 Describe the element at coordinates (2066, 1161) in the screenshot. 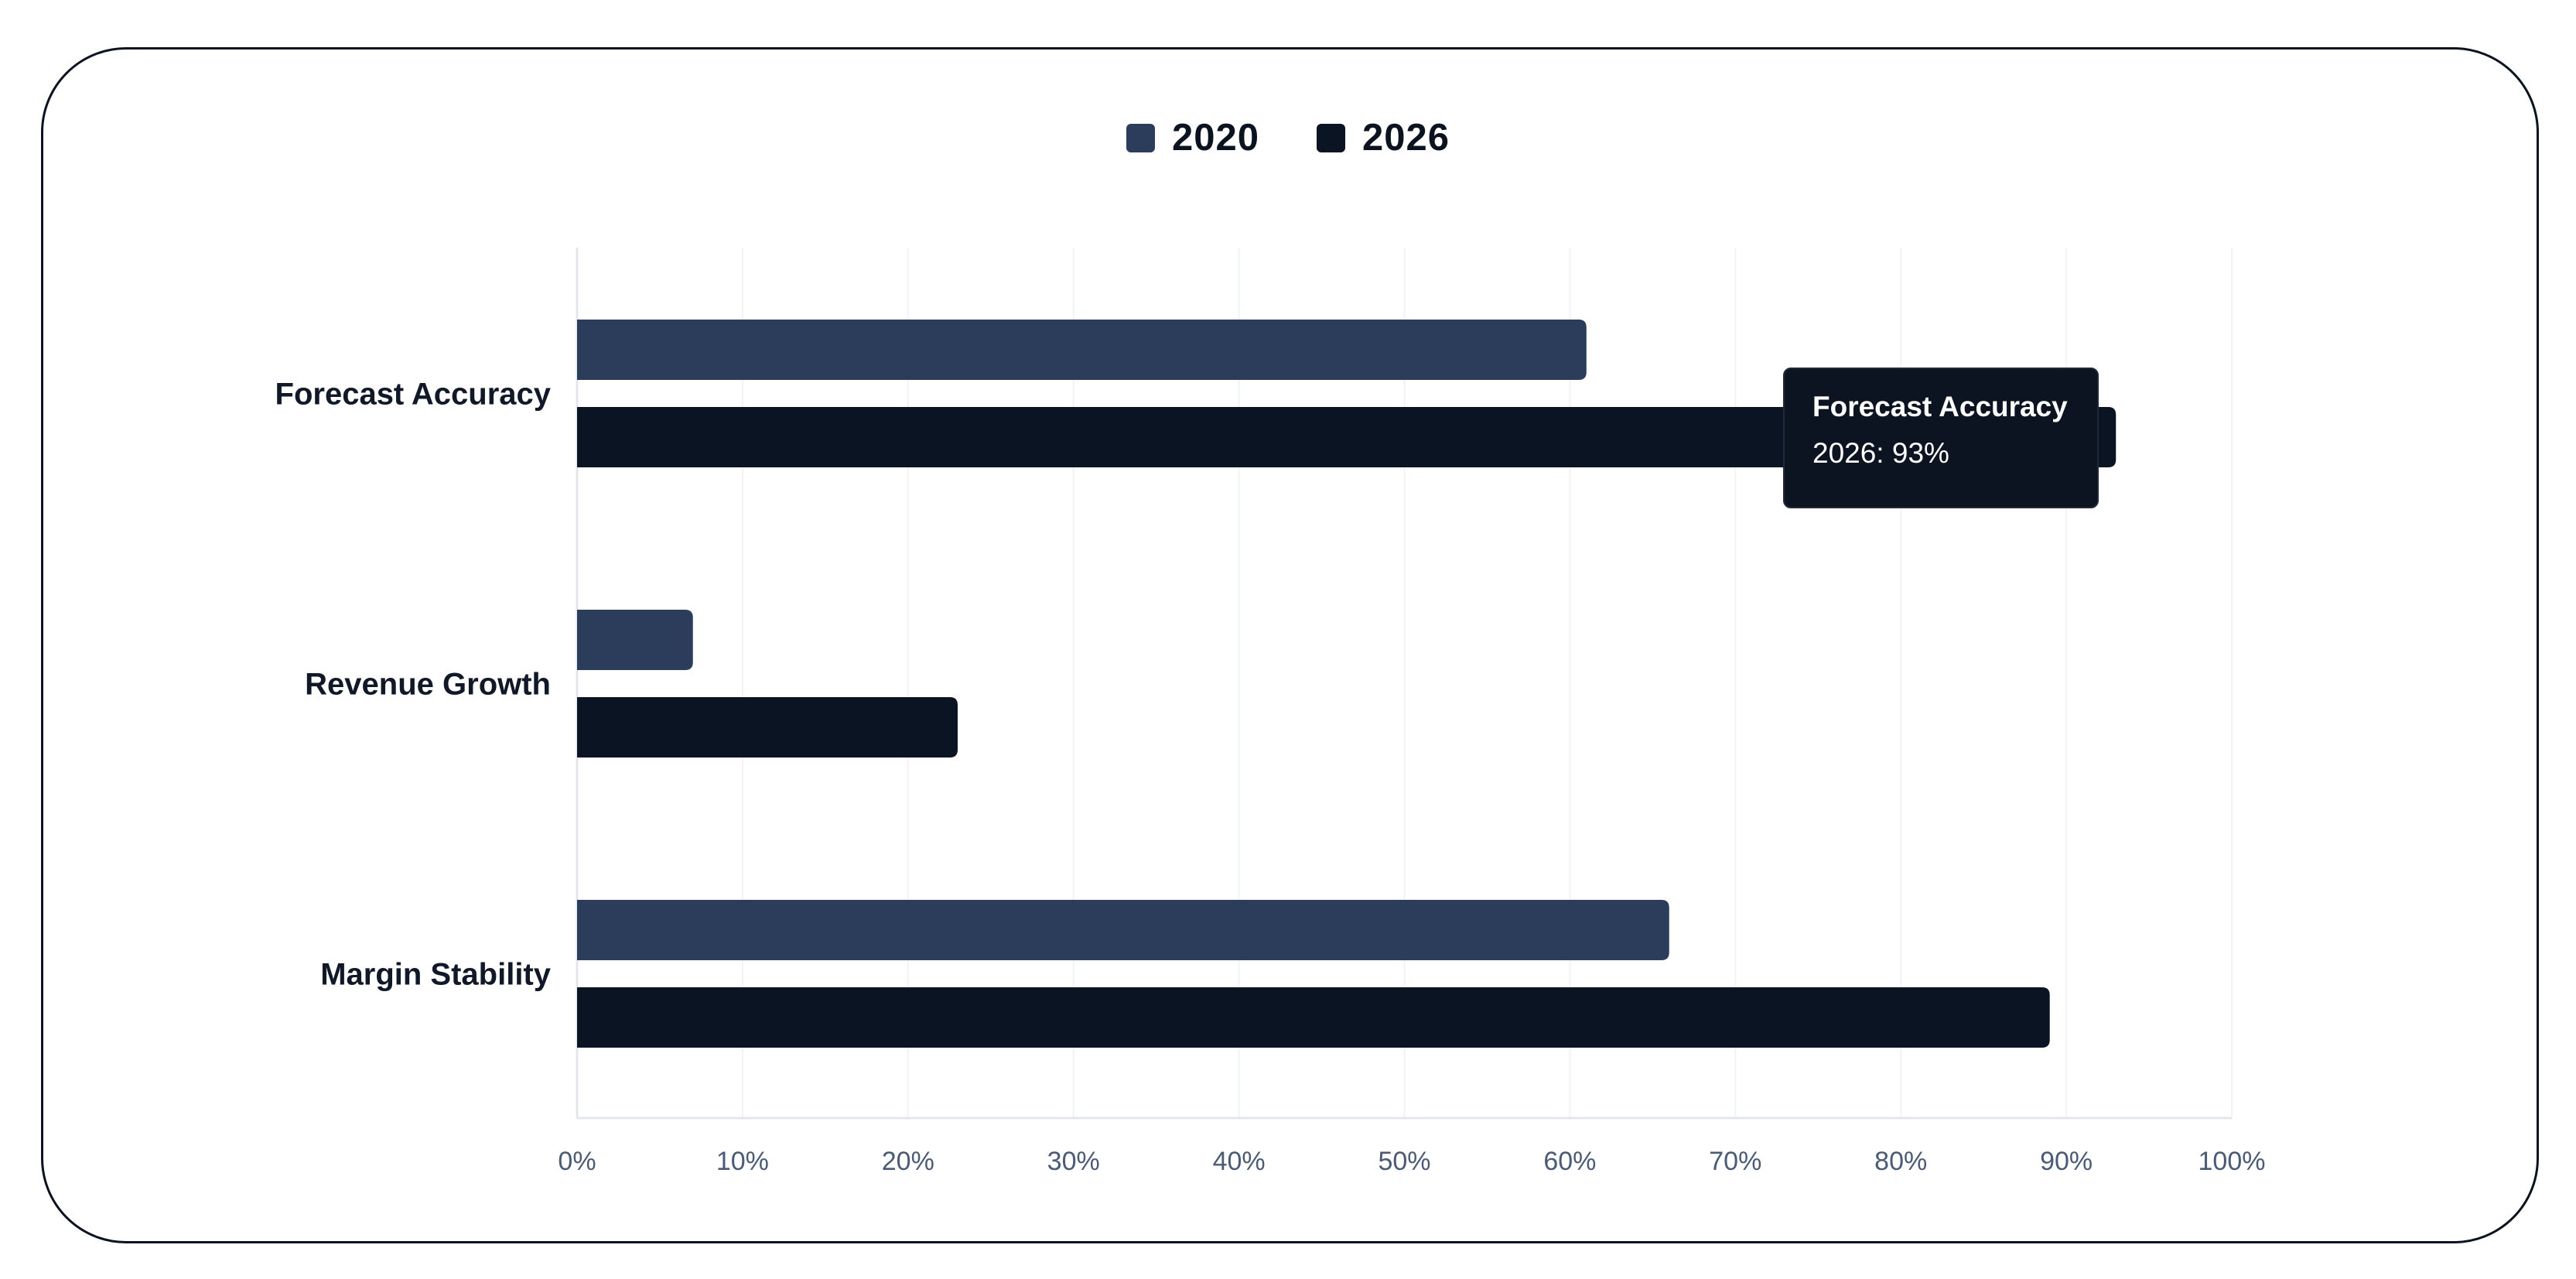

I see `x-tick-label: 90%` at that location.